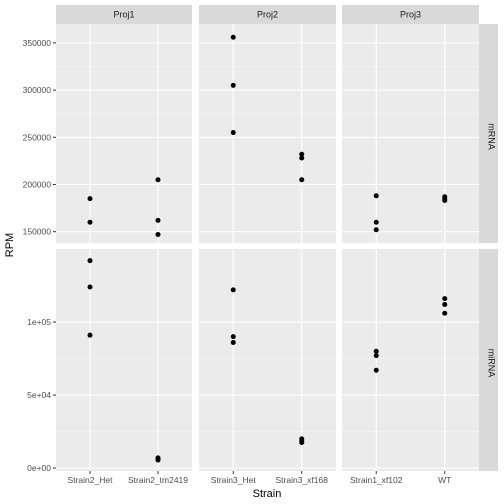  I want to click on panel-mRNA-Proj3, so click(410, 133).